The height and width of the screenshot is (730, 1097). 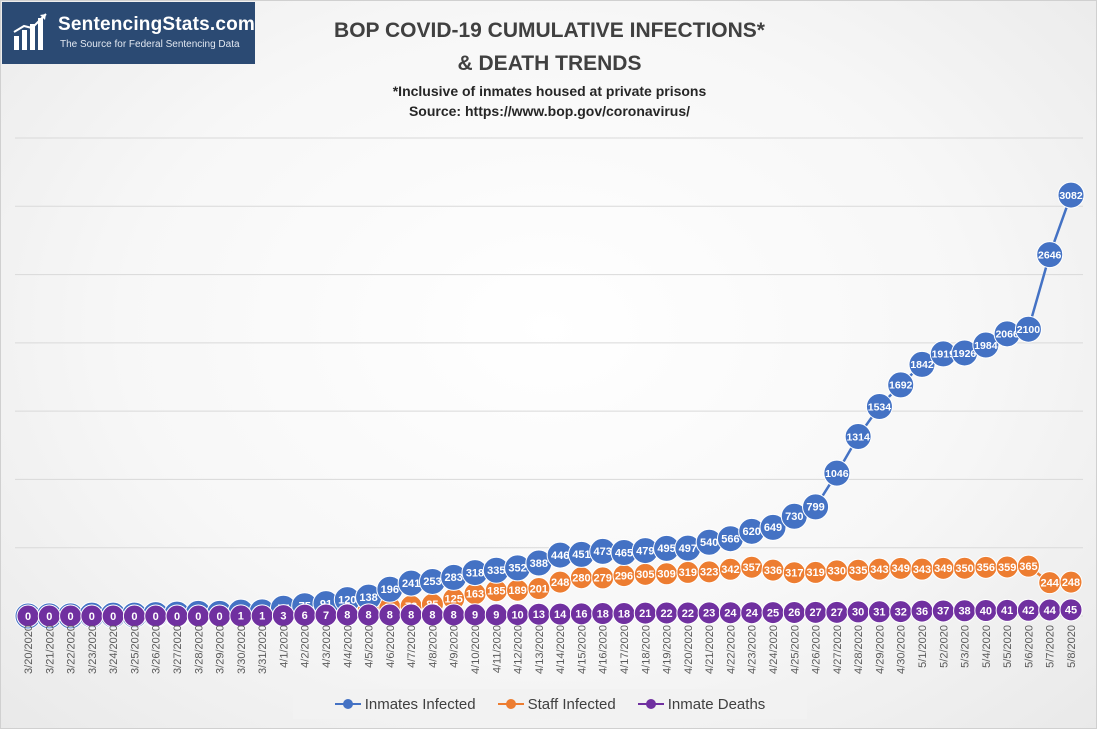 I want to click on data-label-deaths: 41, so click(x=1007, y=611).